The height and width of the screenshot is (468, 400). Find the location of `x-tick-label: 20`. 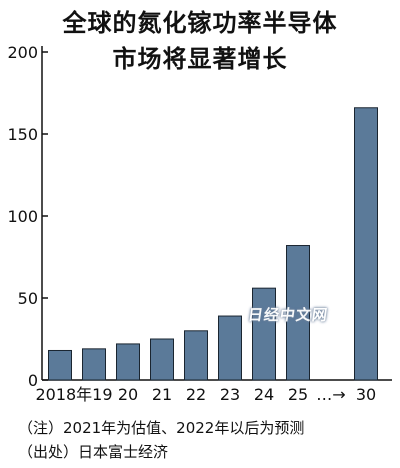

x-tick-label: 20 is located at coordinates (128, 394).